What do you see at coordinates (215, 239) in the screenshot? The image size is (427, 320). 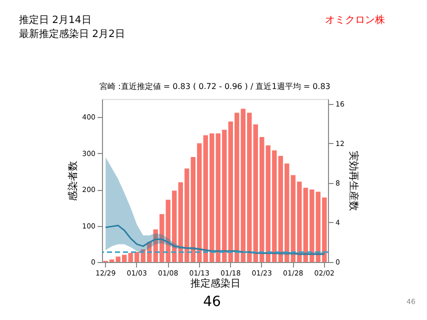 I see `line-series` at bounding box center [215, 239].